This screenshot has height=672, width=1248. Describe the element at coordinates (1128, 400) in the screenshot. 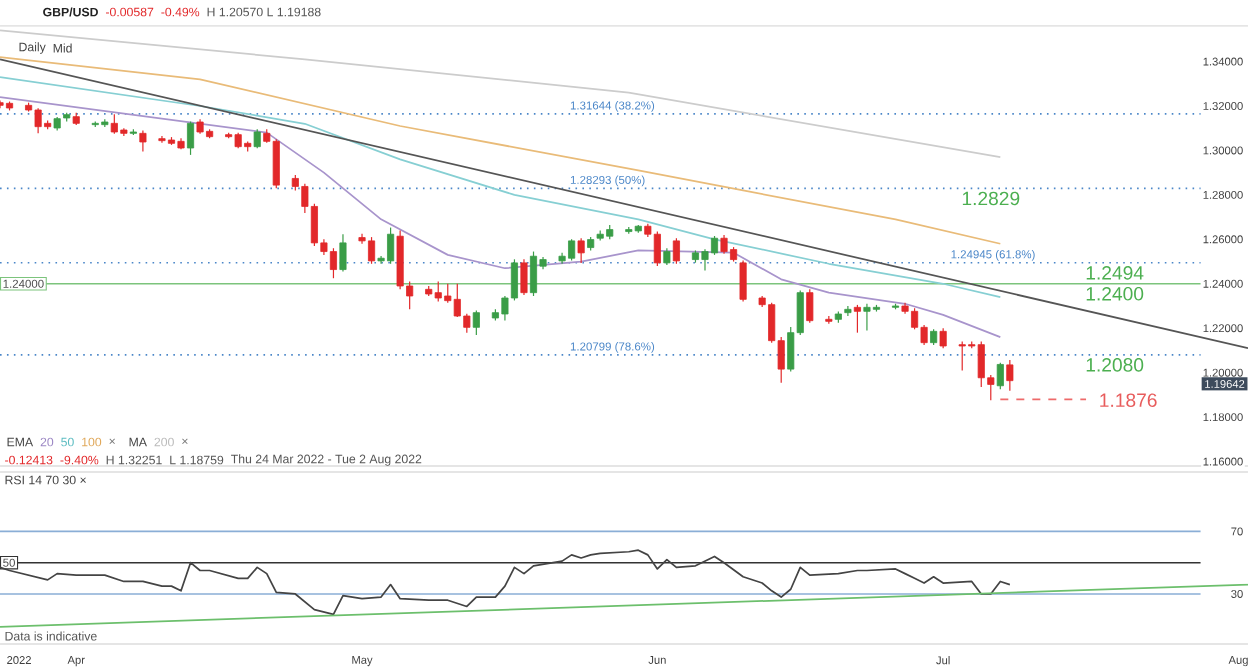

I see `annotation: 1.1876` at that location.